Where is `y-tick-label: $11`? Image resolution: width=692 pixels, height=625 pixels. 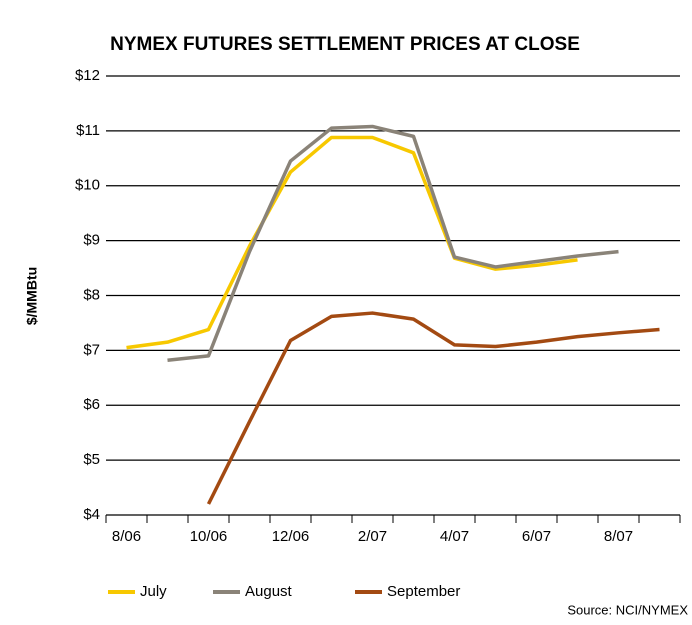 y-tick-label: $11 is located at coordinates (88, 130).